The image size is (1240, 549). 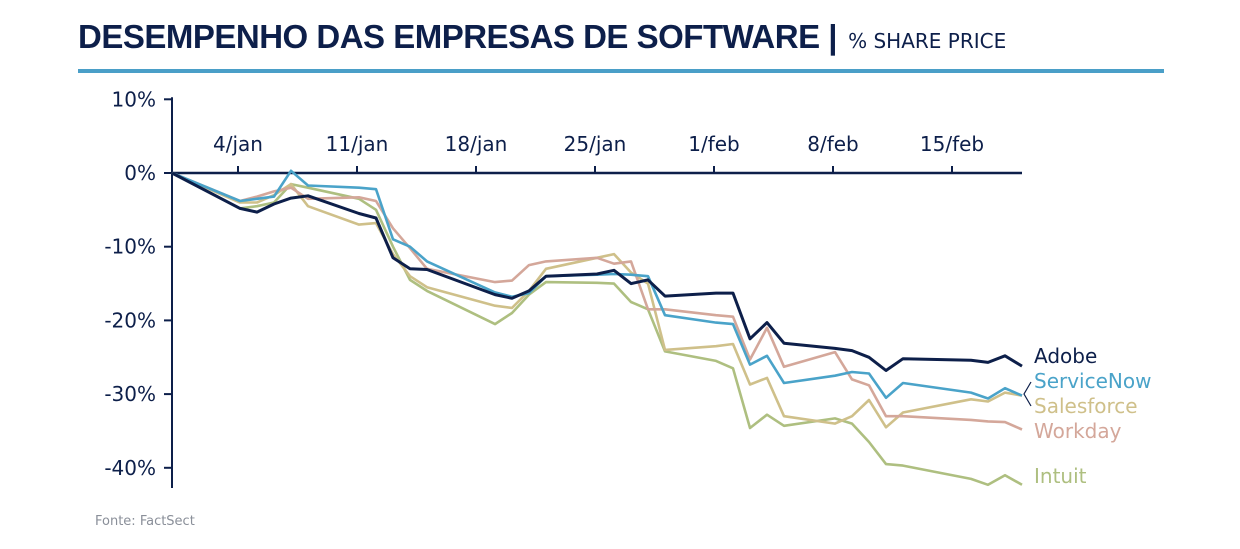 What do you see at coordinates (1086, 406) in the screenshot?
I see `series-label-salesforce: Salesforce` at bounding box center [1086, 406].